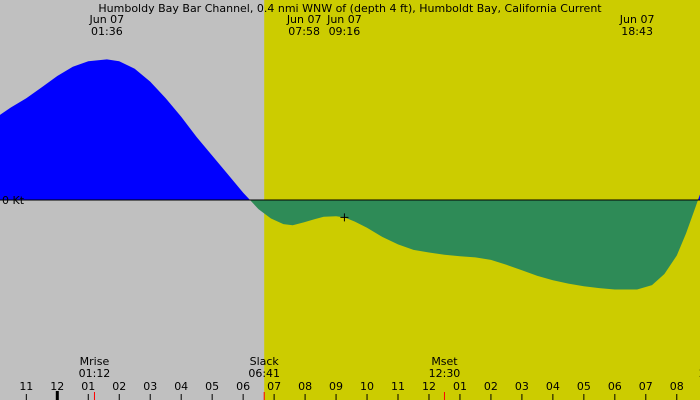 The image size is (700, 400). What do you see at coordinates (677, 386) in the screenshot?
I see `x-tick-label-21: 08` at bounding box center [677, 386].